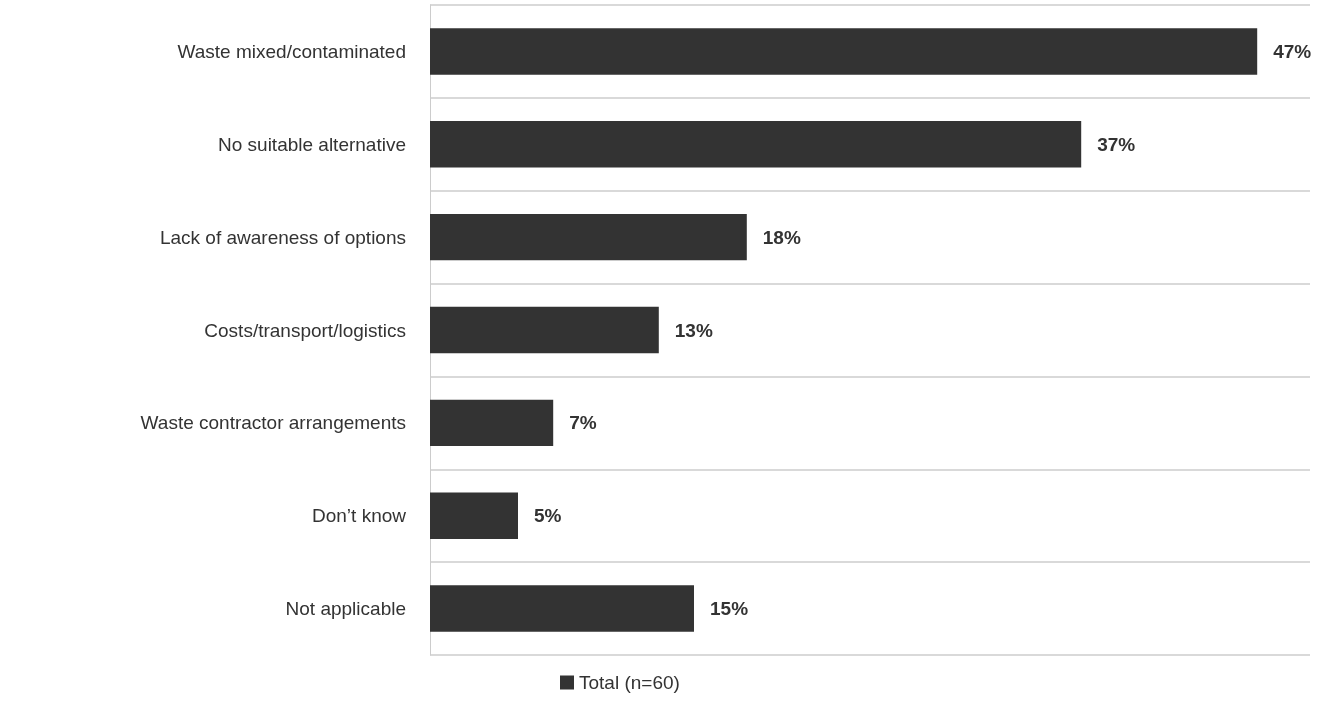 The width and height of the screenshot is (1318, 701). What do you see at coordinates (312, 144) in the screenshot?
I see `y-tick-label: No suitable alternative` at bounding box center [312, 144].